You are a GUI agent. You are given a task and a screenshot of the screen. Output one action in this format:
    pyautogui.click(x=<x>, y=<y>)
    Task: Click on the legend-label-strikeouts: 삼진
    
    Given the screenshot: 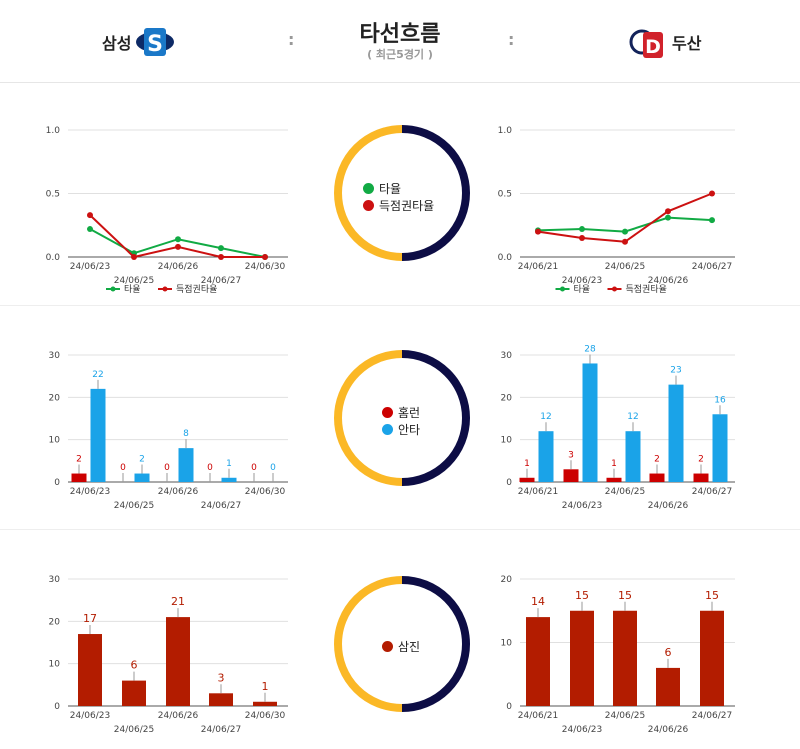 What is the action you would take?
    pyautogui.click(x=409, y=646)
    